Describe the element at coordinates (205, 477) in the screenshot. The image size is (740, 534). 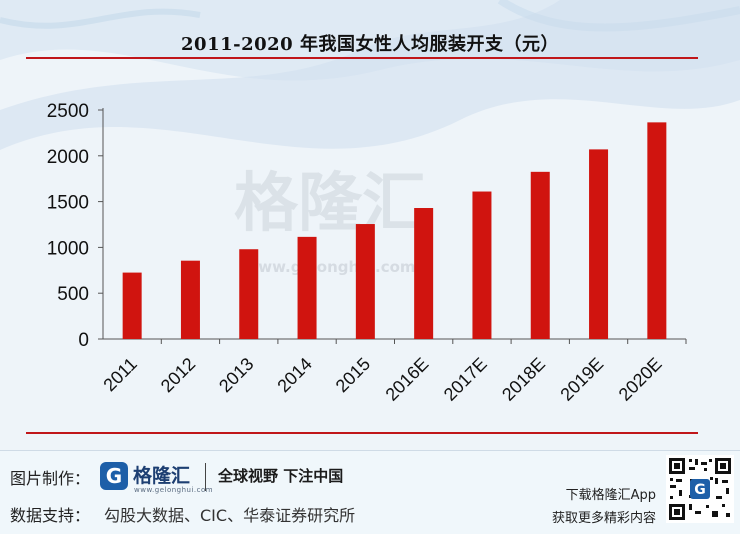
I see `footer-separator` at that location.